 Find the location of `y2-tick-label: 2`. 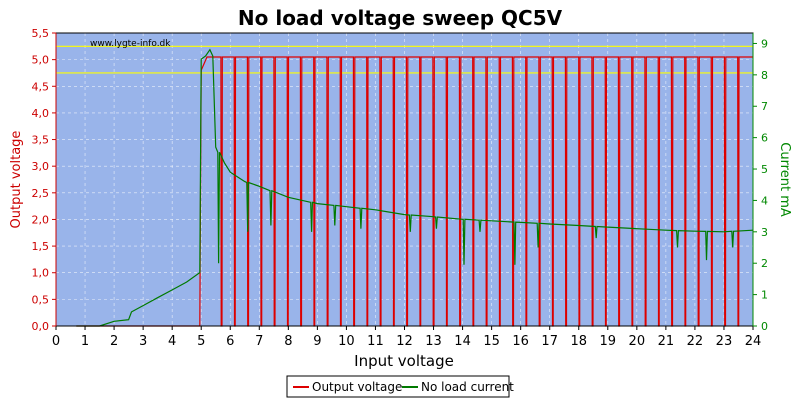

y2-tick-label: 2 is located at coordinates (764, 263).